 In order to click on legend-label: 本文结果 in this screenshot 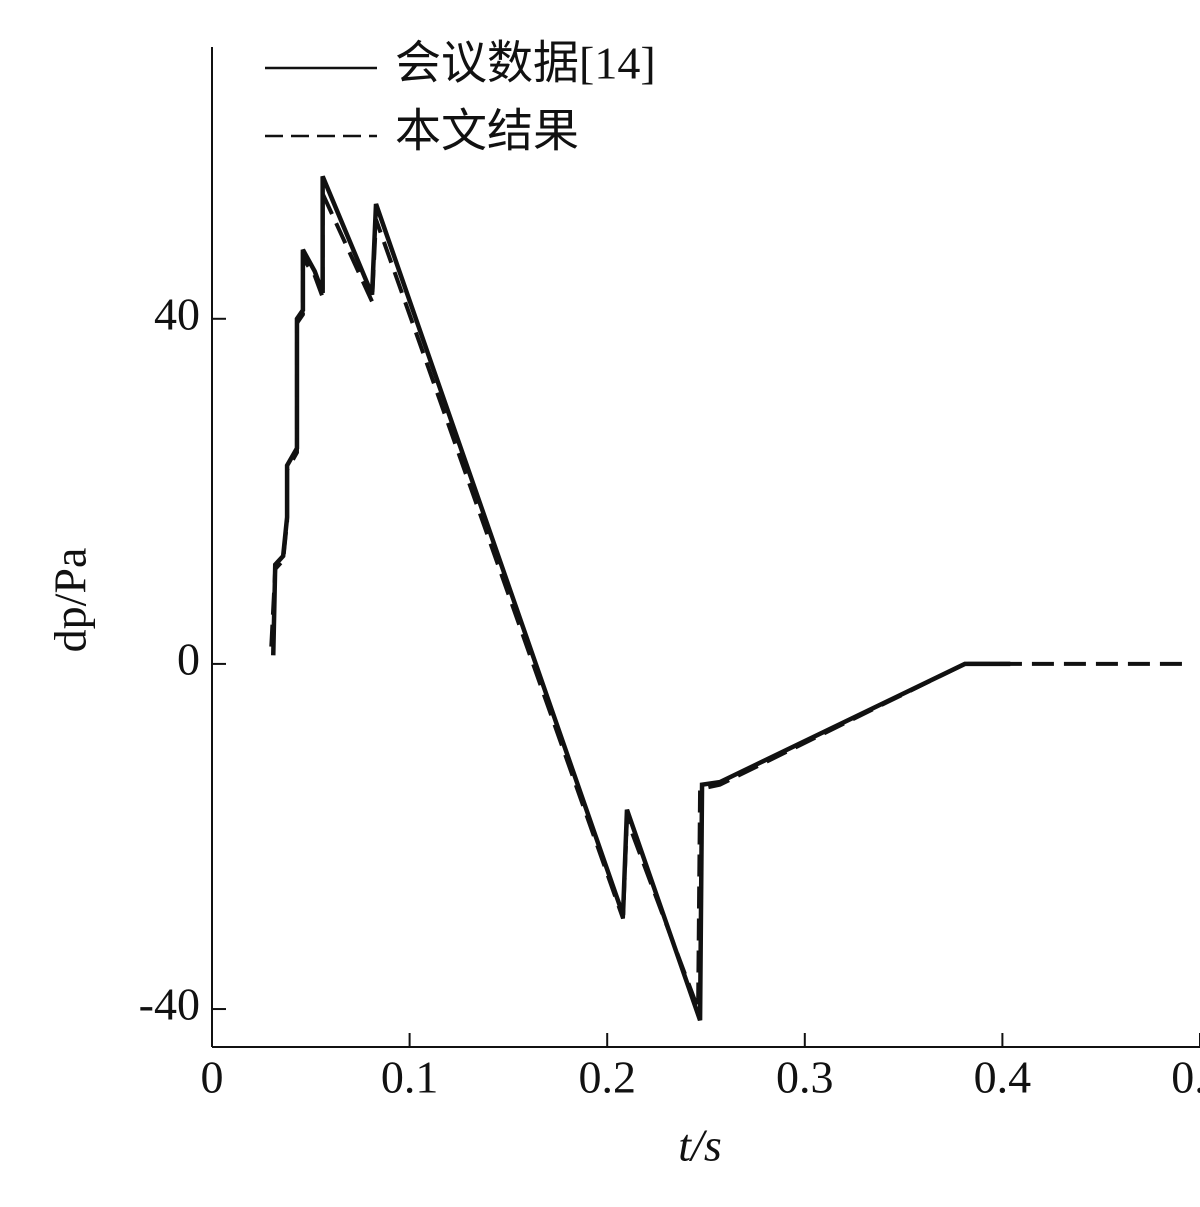, I will do `click(487, 131)`.